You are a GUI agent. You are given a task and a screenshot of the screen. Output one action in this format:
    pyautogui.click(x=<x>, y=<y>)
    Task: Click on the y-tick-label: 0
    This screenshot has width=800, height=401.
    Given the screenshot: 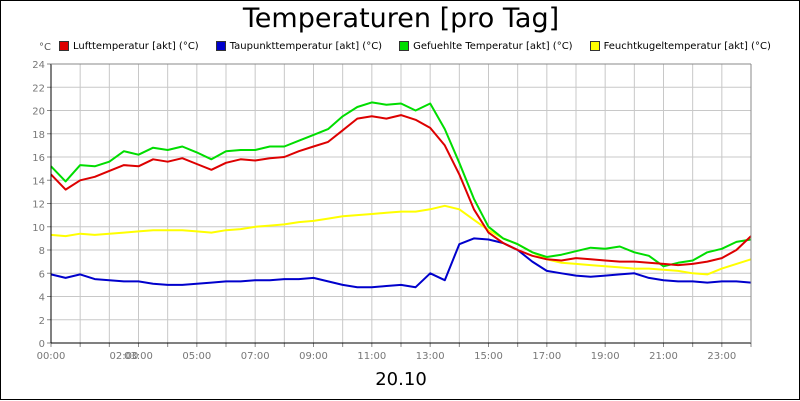 What is the action you would take?
    pyautogui.click(x=42, y=344)
    